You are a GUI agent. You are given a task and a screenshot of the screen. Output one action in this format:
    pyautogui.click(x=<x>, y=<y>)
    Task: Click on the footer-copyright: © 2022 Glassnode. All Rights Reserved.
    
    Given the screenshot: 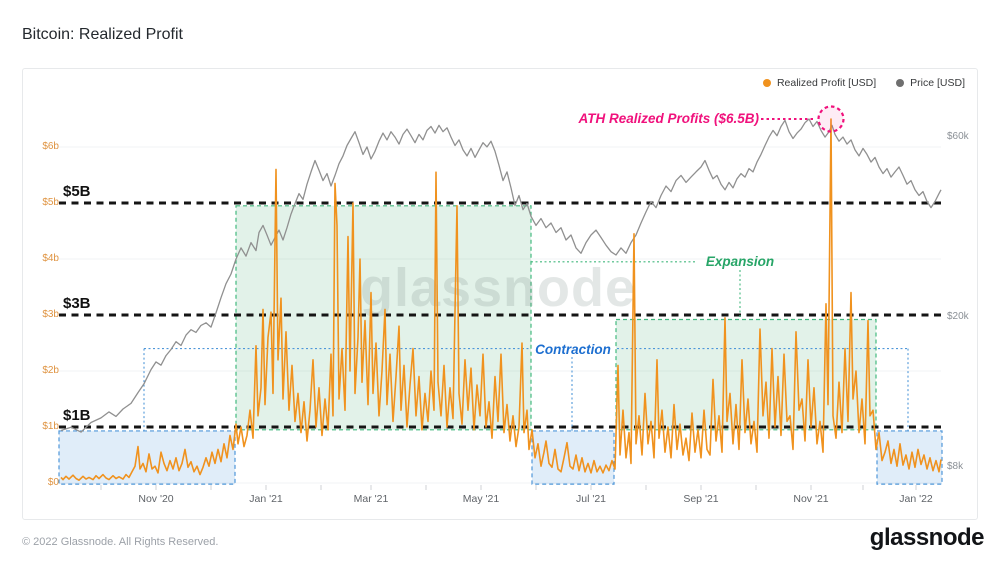 What is the action you would take?
    pyautogui.click(x=120, y=542)
    